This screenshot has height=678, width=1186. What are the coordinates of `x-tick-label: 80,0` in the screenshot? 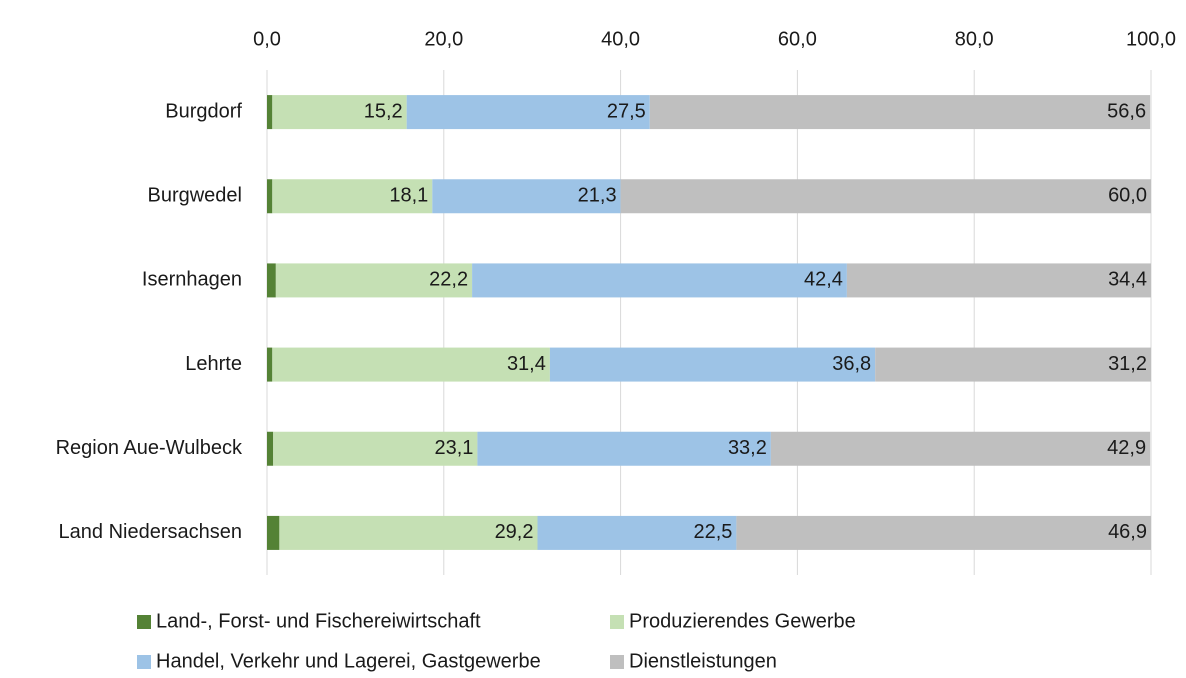 It's located at (974, 39).